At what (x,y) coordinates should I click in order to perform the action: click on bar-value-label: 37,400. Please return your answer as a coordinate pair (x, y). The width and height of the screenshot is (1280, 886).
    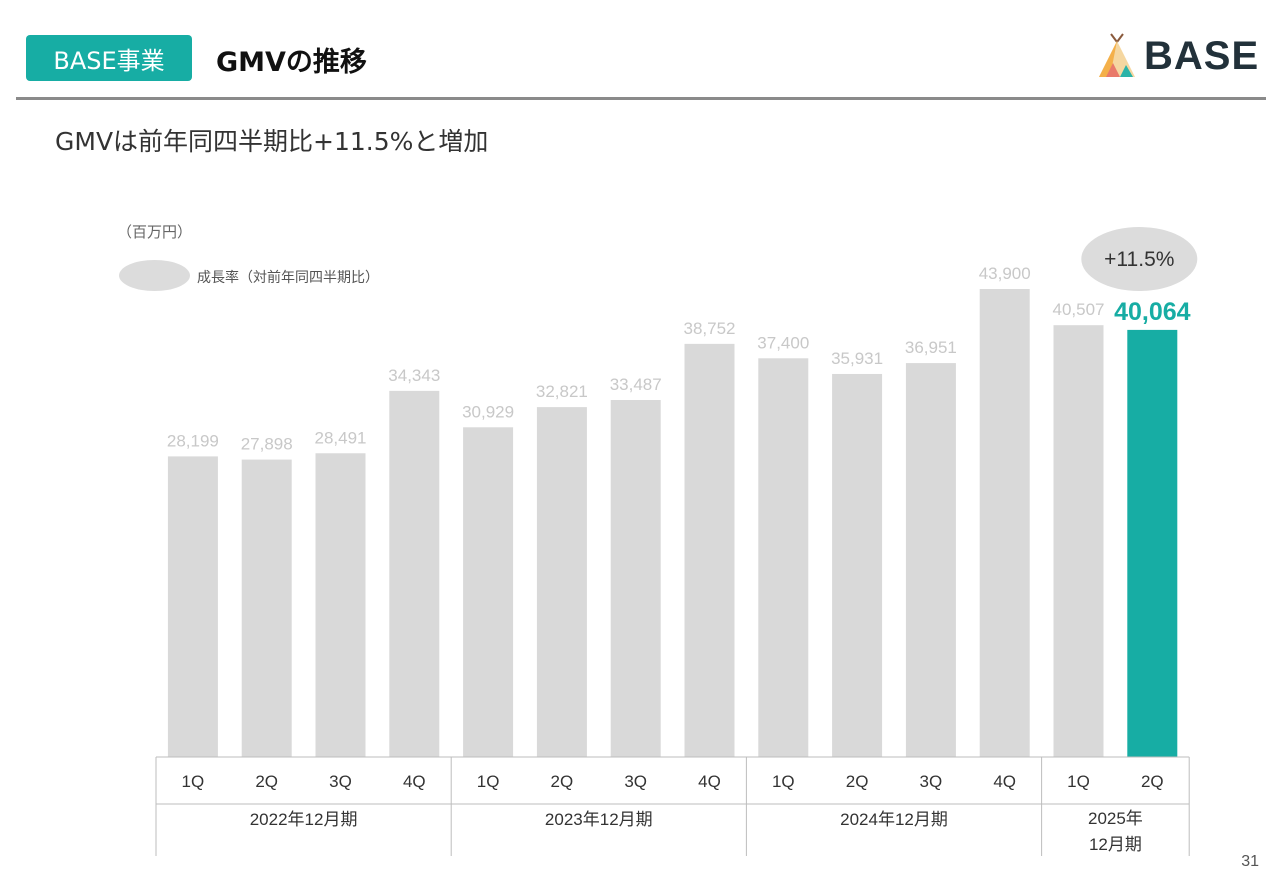
    Looking at the image, I should click on (783, 342).